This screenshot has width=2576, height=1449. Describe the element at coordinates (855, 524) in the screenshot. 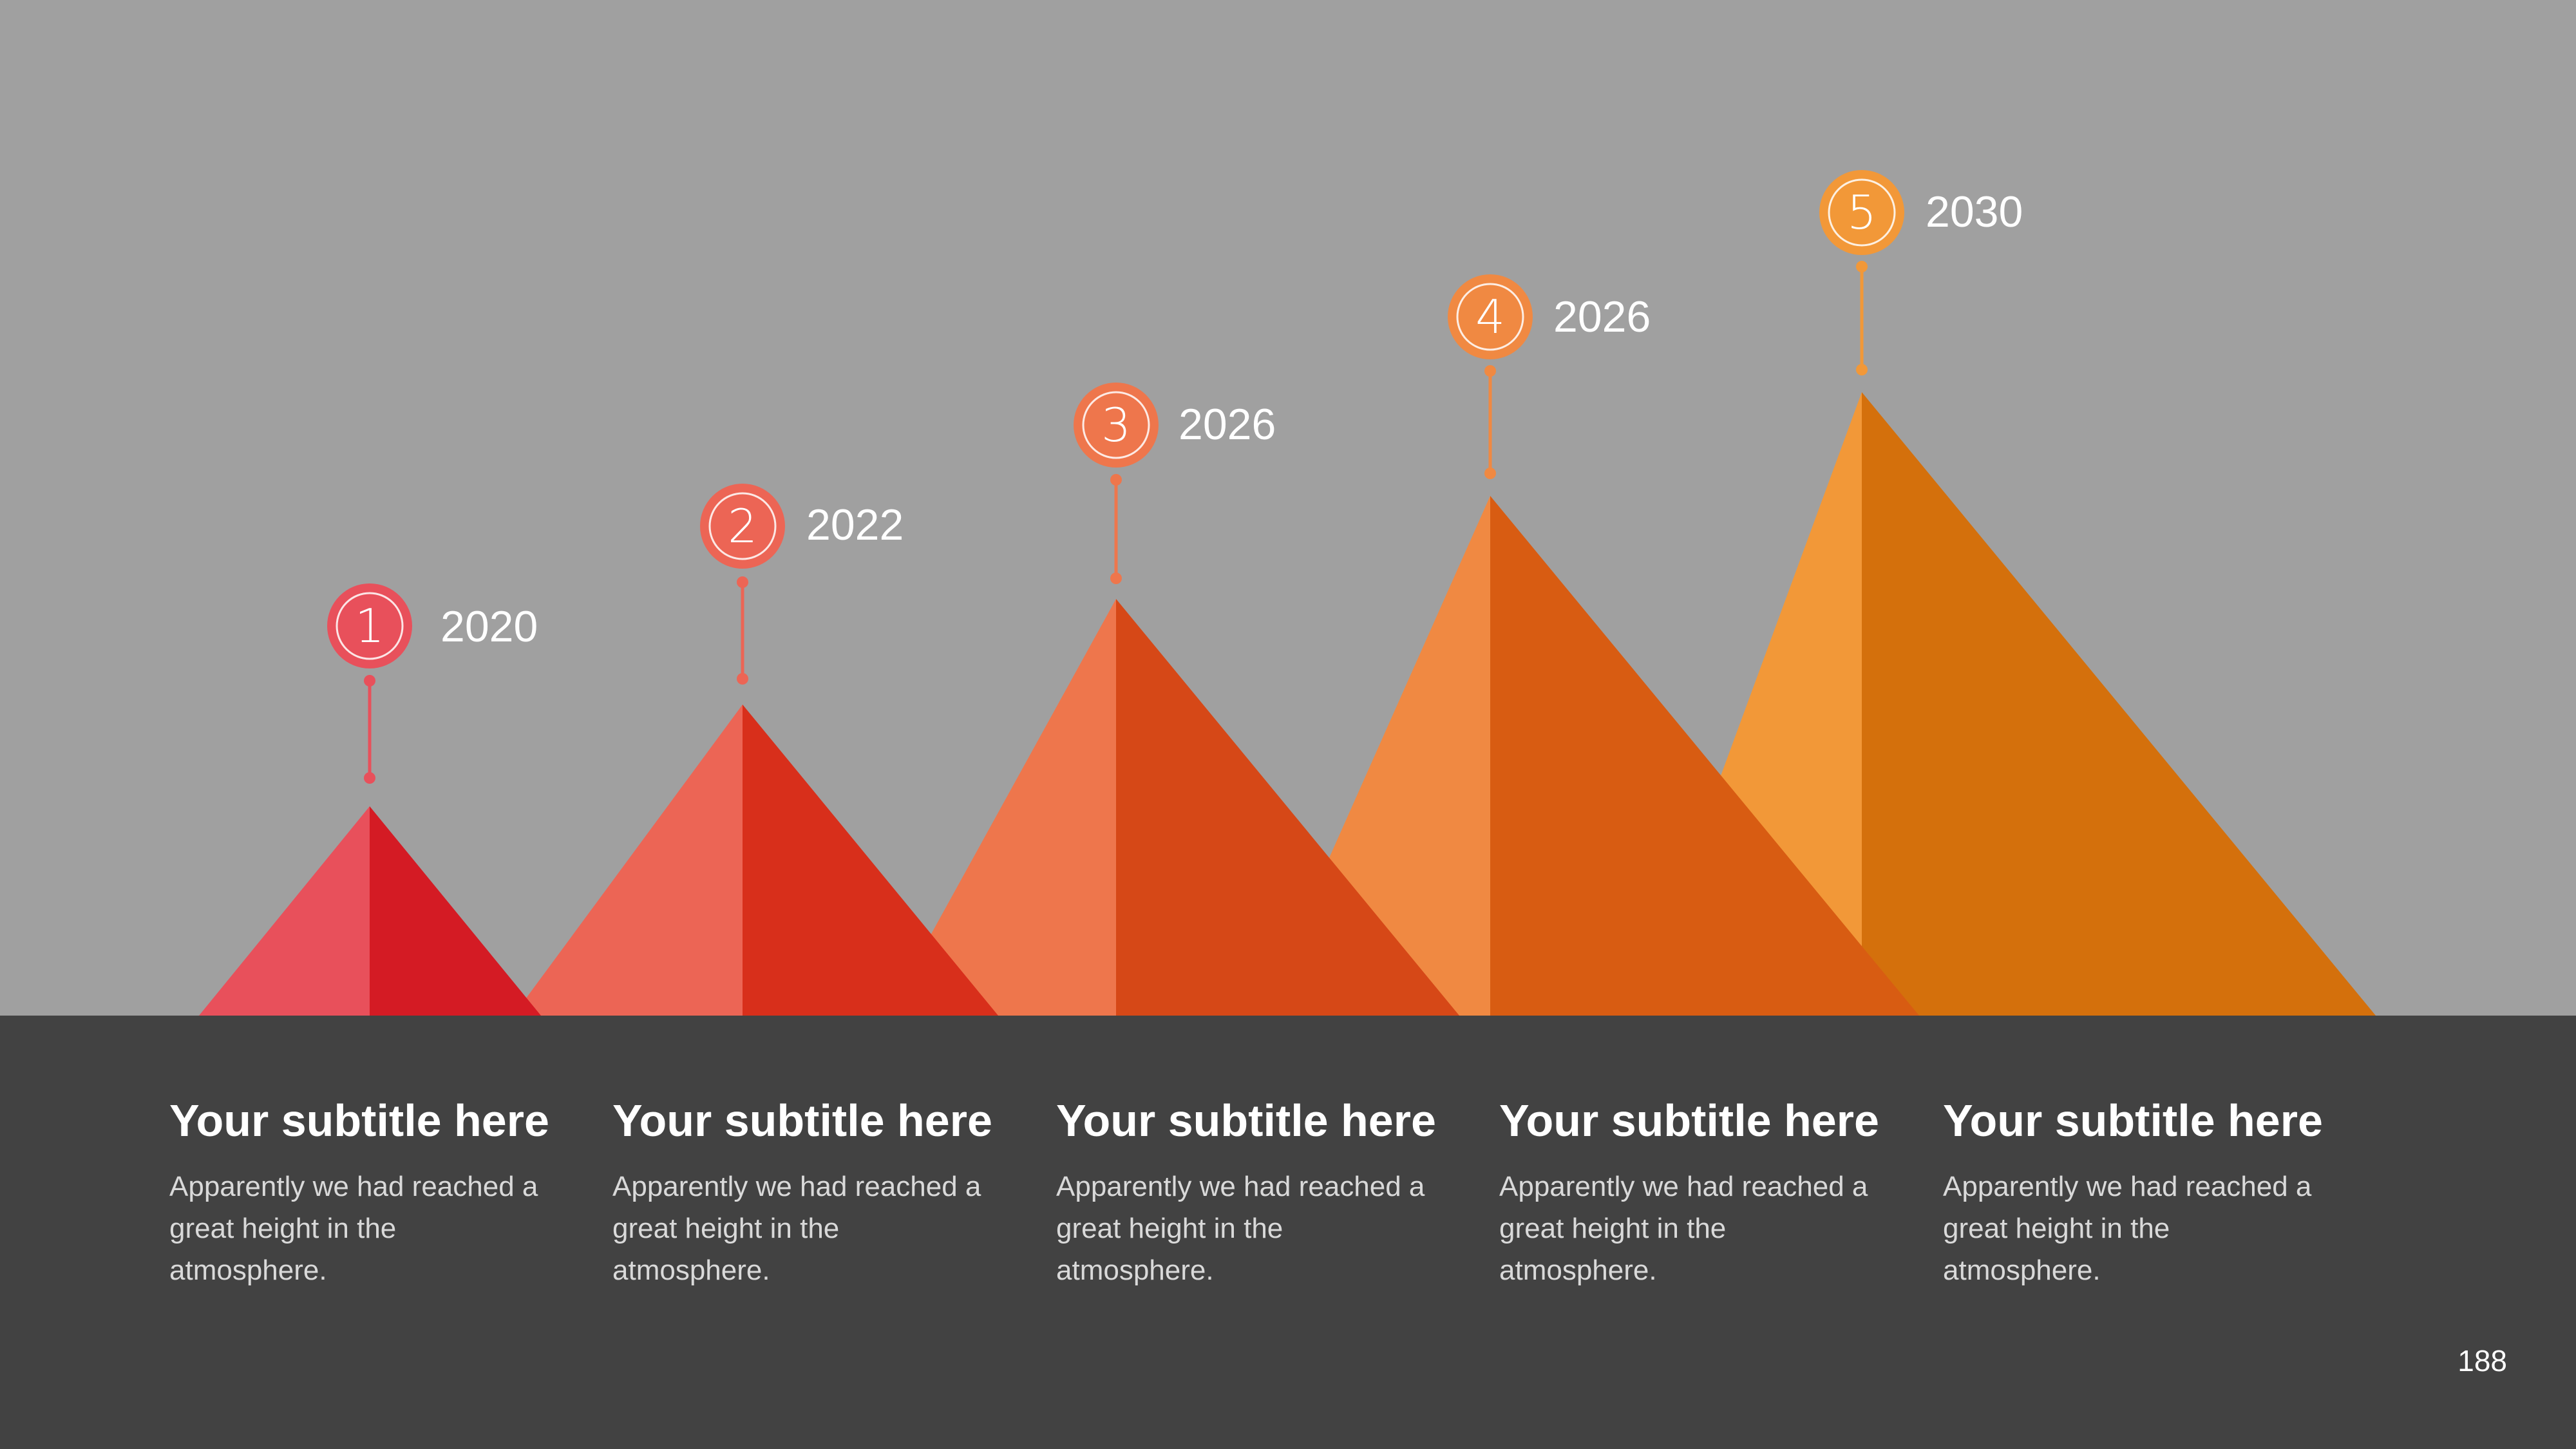

I see `year-label-2: 2022` at that location.